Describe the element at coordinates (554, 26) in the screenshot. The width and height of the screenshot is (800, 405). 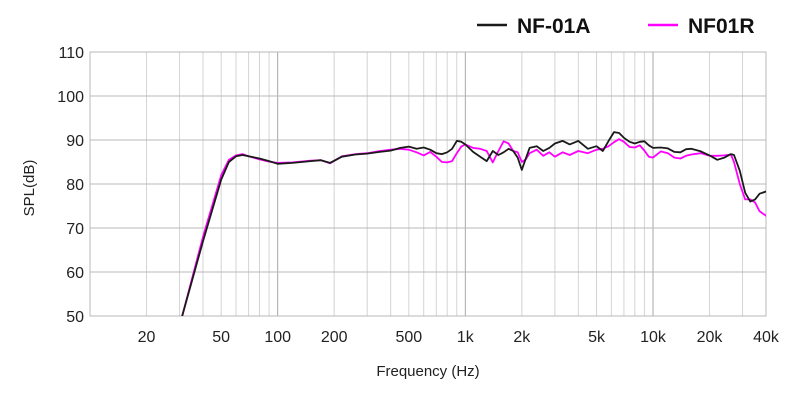
I see `legend-label: NF-01A` at that location.